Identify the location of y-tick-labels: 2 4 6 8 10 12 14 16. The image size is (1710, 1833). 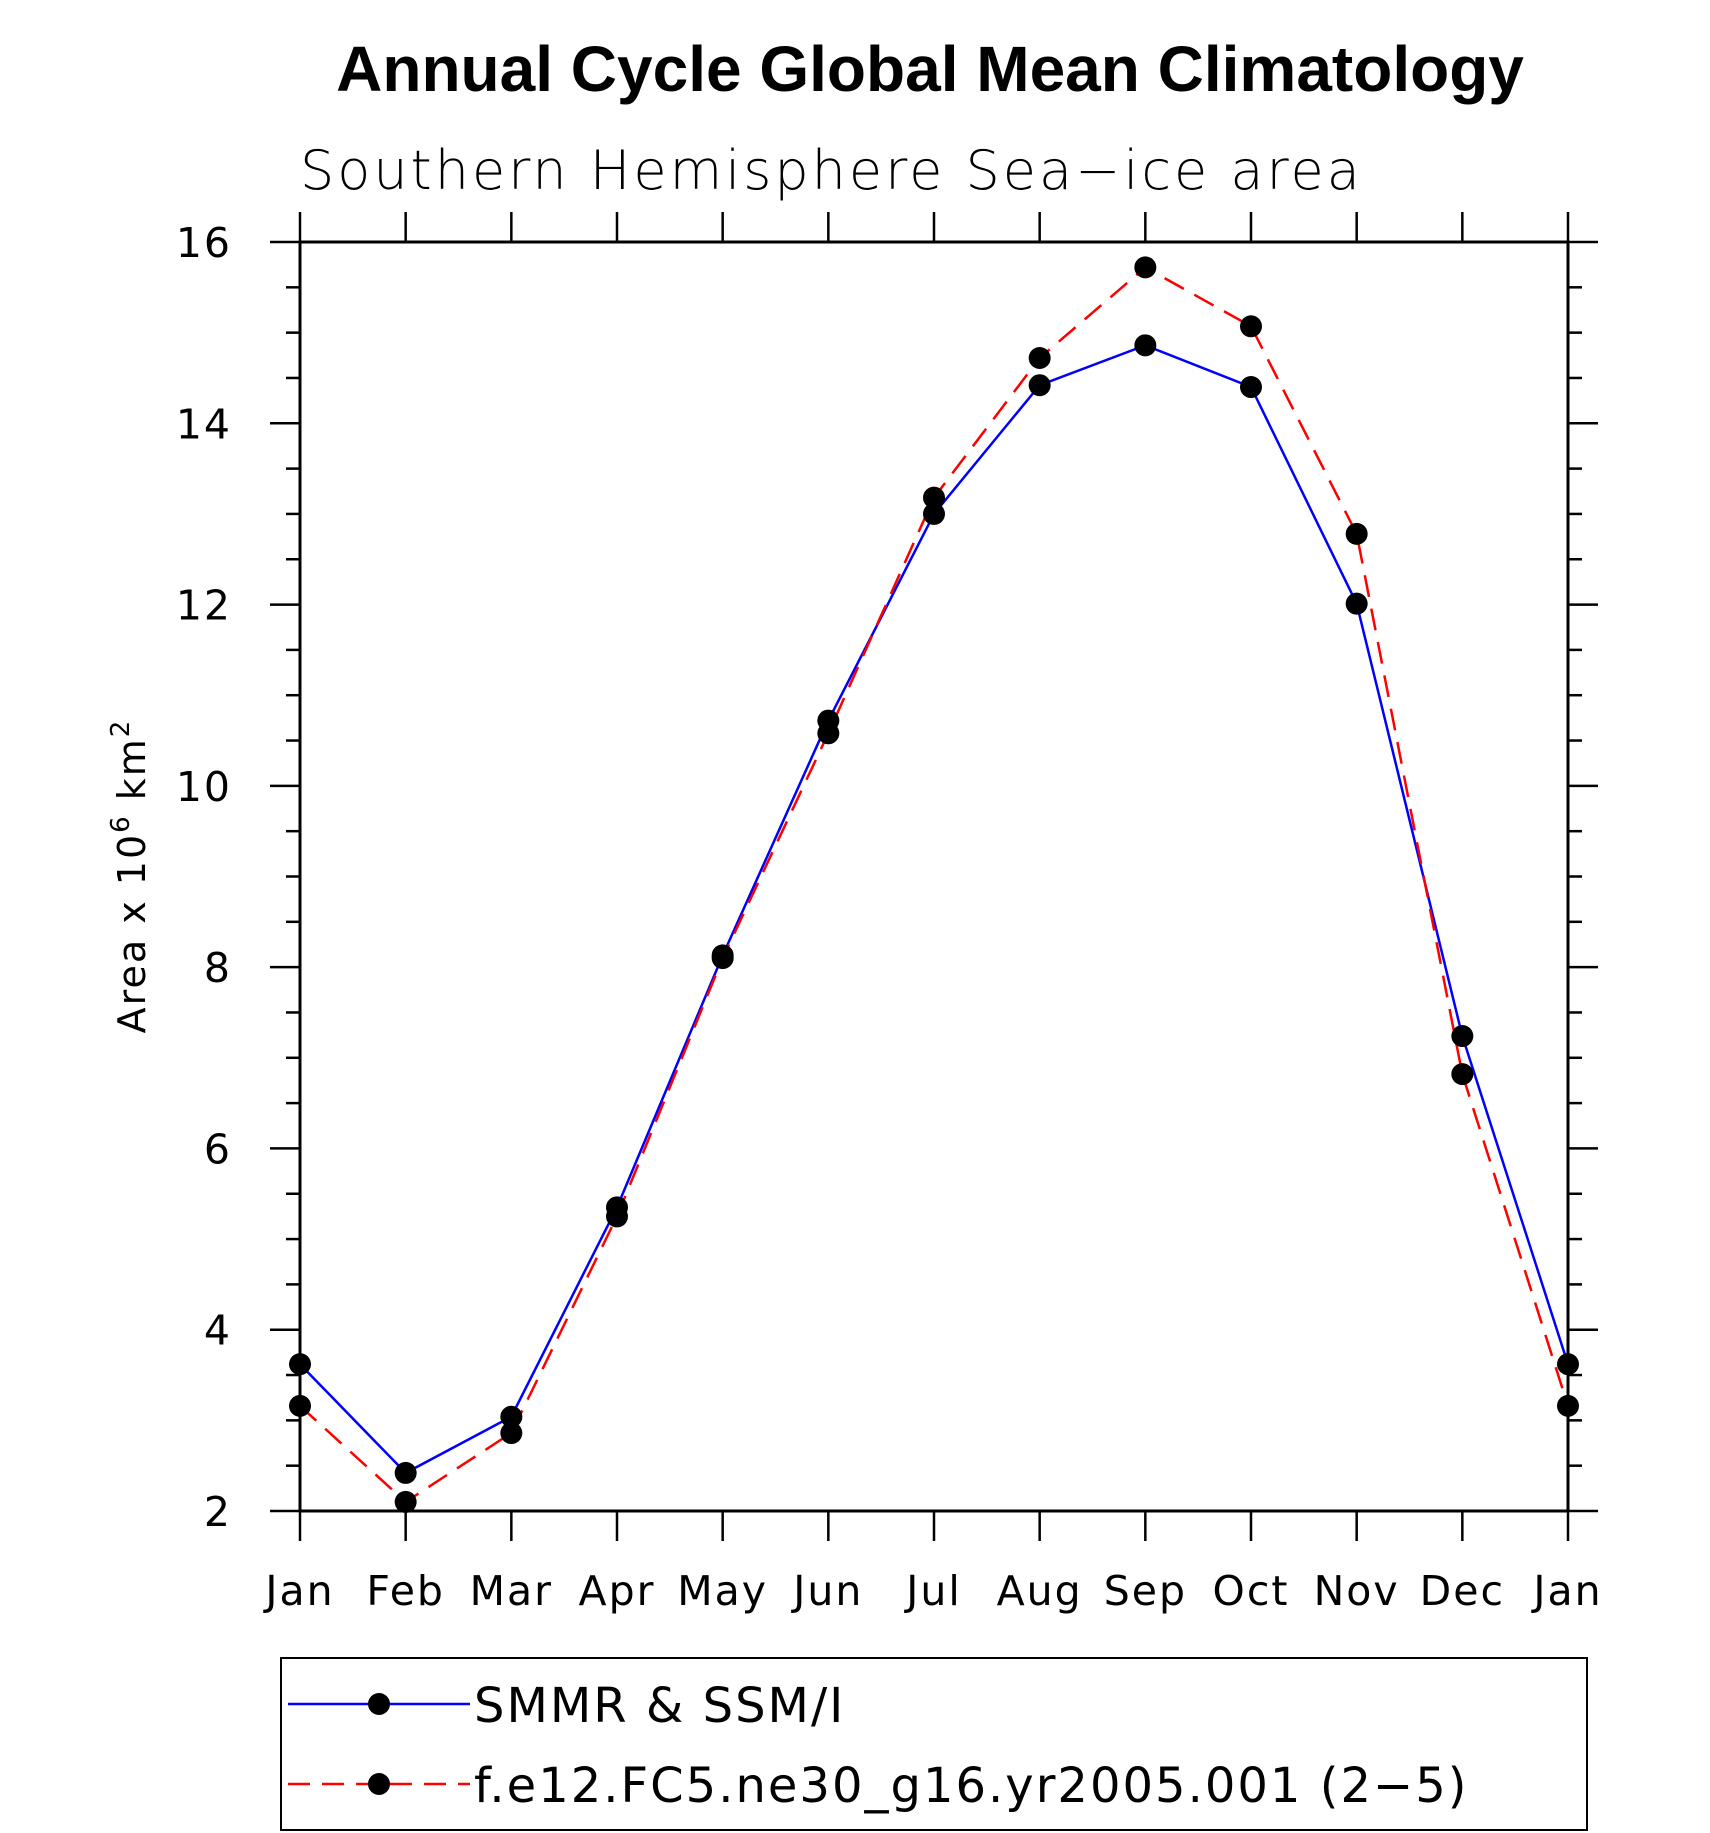
(204, 877).